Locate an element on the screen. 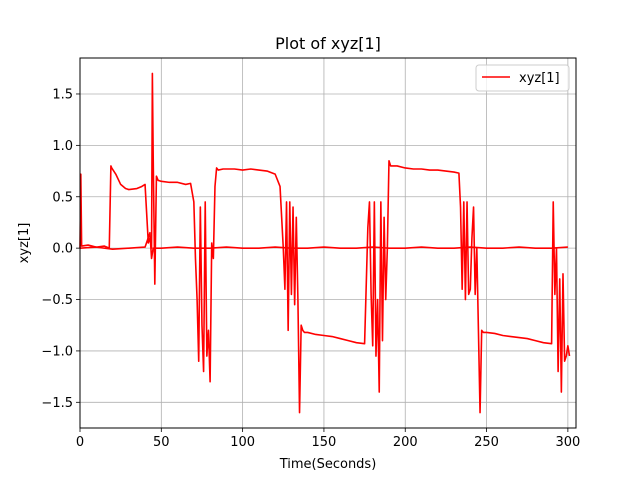 The image size is (640, 480). y-tick-label: 1.0 is located at coordinates (62, 146).